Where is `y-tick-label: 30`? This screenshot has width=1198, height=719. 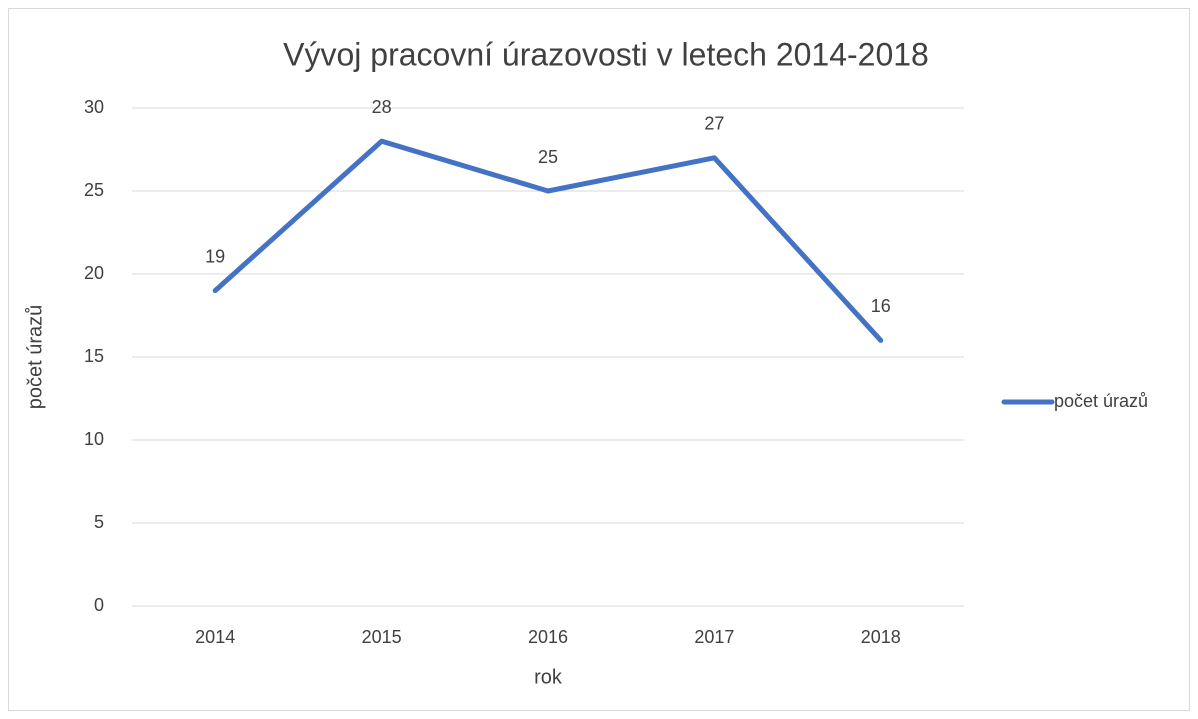 y-tick-label: 30 is located at coordinates (94, 107).